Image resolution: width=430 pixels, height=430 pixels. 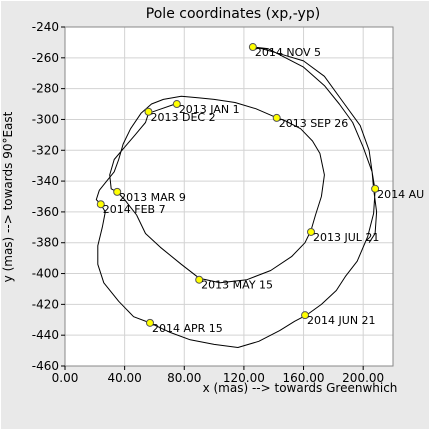 I want to click on y-tick-label: -280, so click(x=45, y=89).